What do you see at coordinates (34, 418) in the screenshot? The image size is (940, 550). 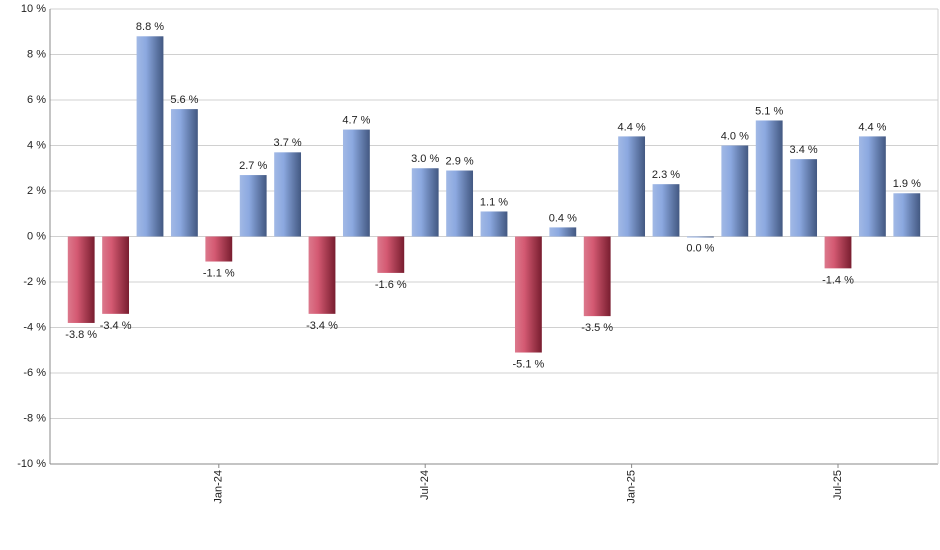 I see `y-tick-label: -8 %` at bounding box center [34, 418].